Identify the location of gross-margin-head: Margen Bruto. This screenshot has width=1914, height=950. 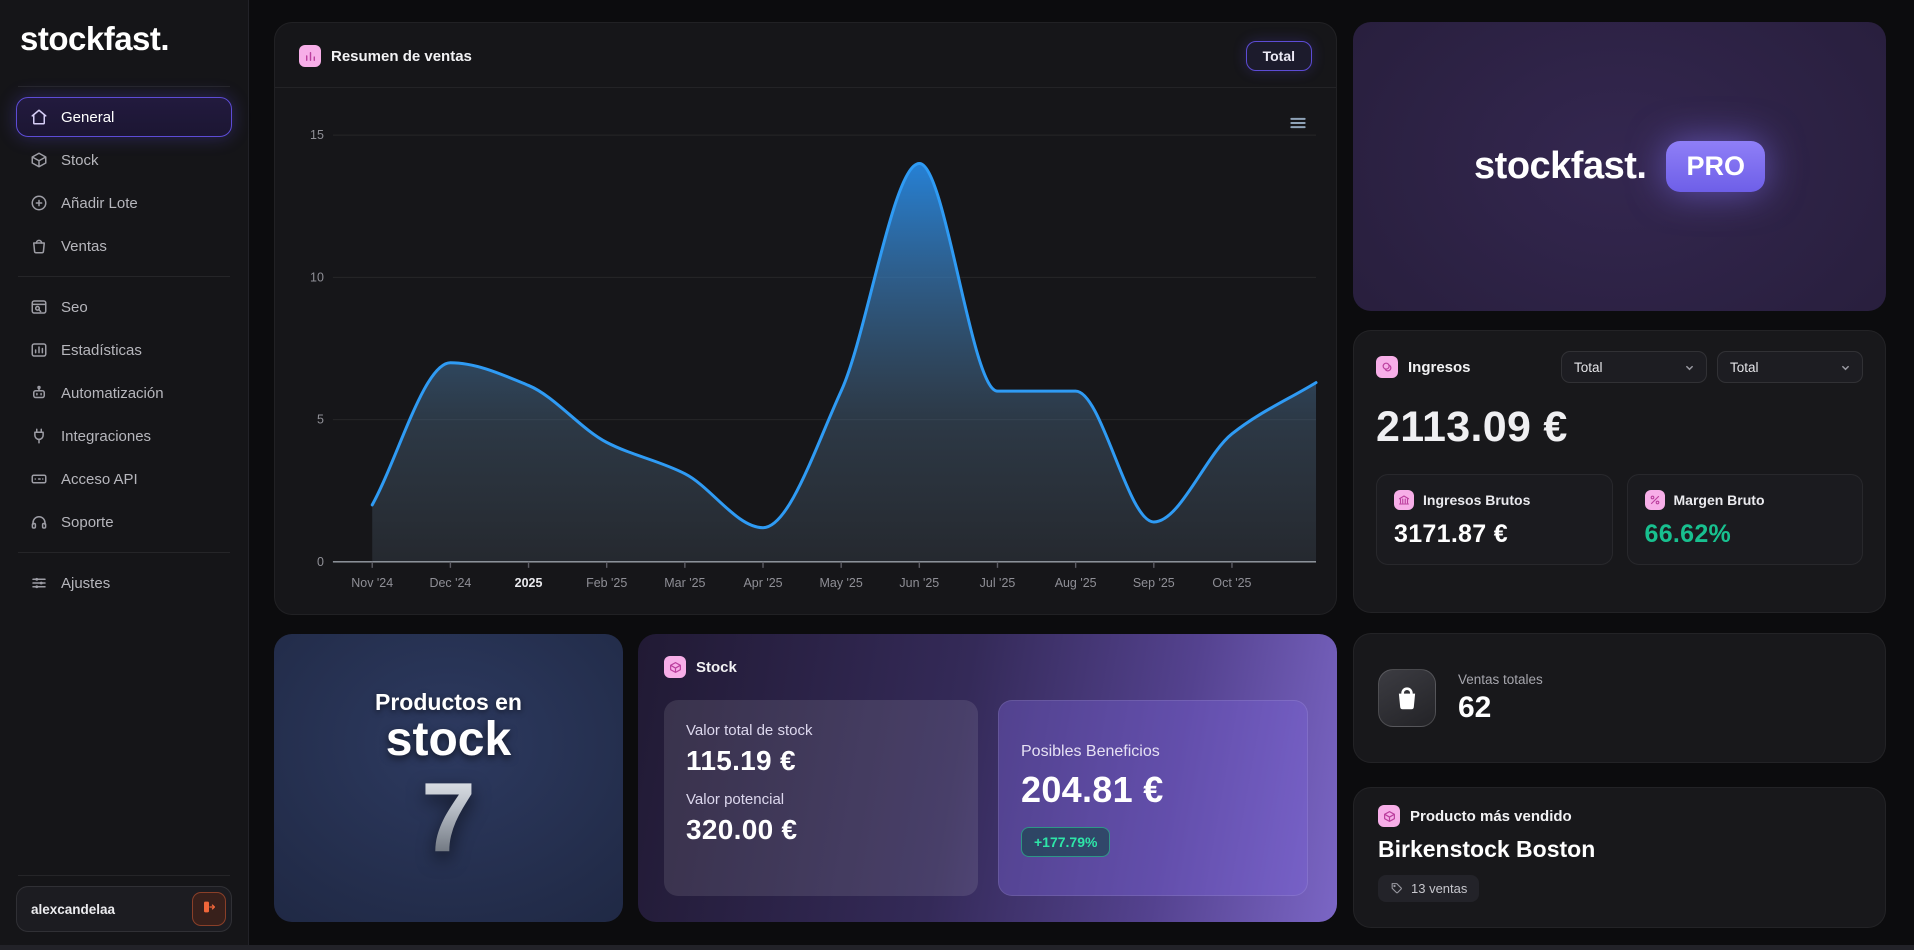
(1745, 500).